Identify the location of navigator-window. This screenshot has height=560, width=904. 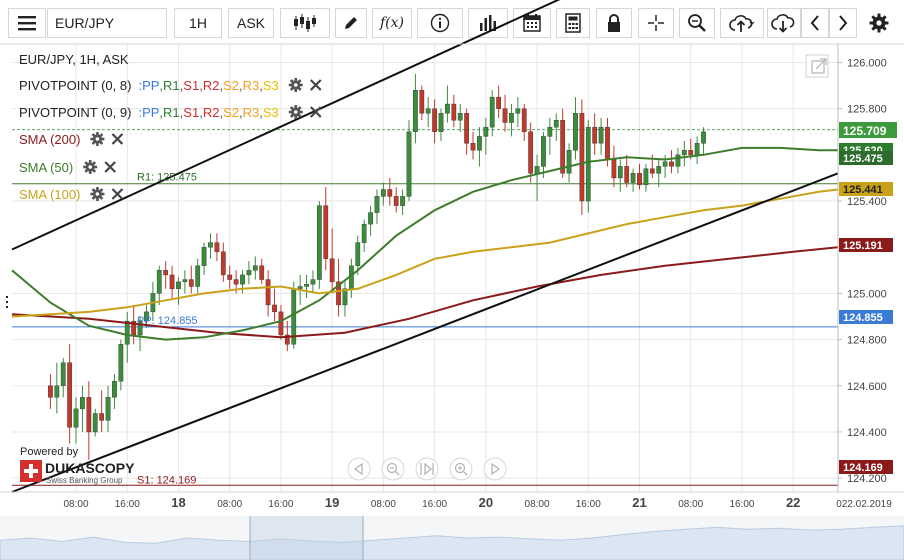
(306, 538).